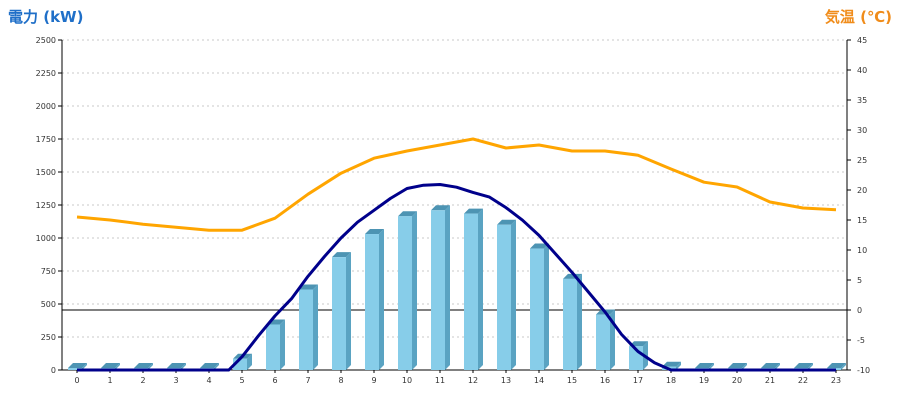 The image size is (900, 400). I want to click on right-axis-tick-label: 25, so click(862, 160).